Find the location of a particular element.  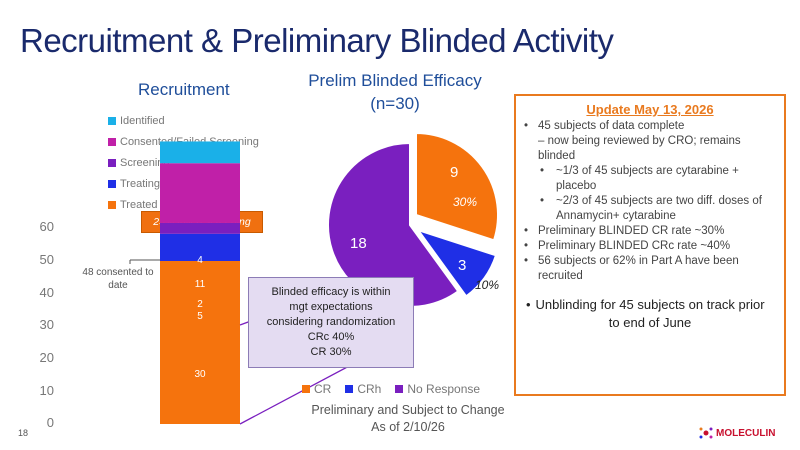

y-tick: 30 is located at coordinates (46, 324).